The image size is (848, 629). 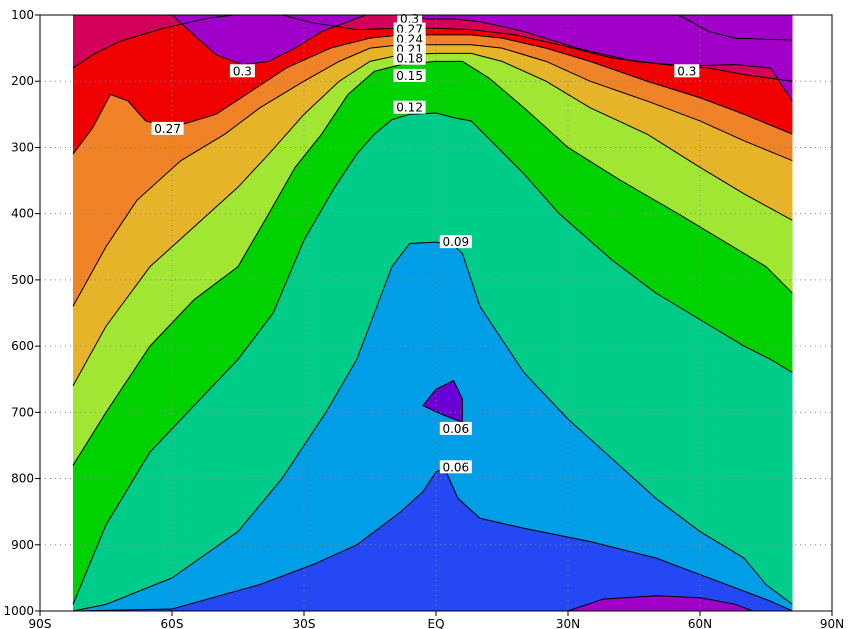 I want to click on contour-label: 0.15, so click(x=409, y=76).